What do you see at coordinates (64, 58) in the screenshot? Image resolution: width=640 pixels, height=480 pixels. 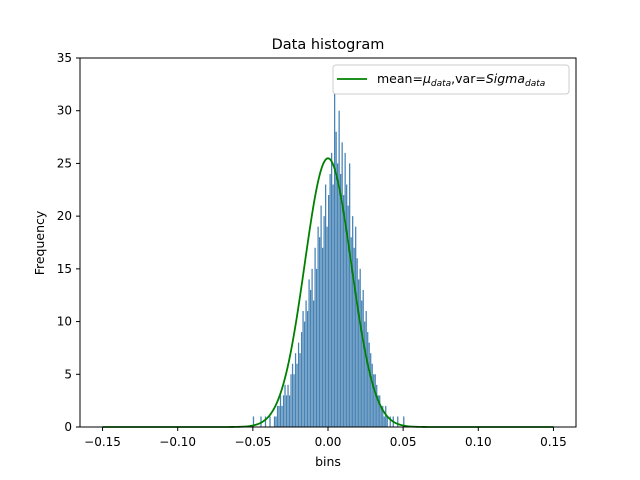 I see `y-tick-label: 35` at bounding box center [64, 58].